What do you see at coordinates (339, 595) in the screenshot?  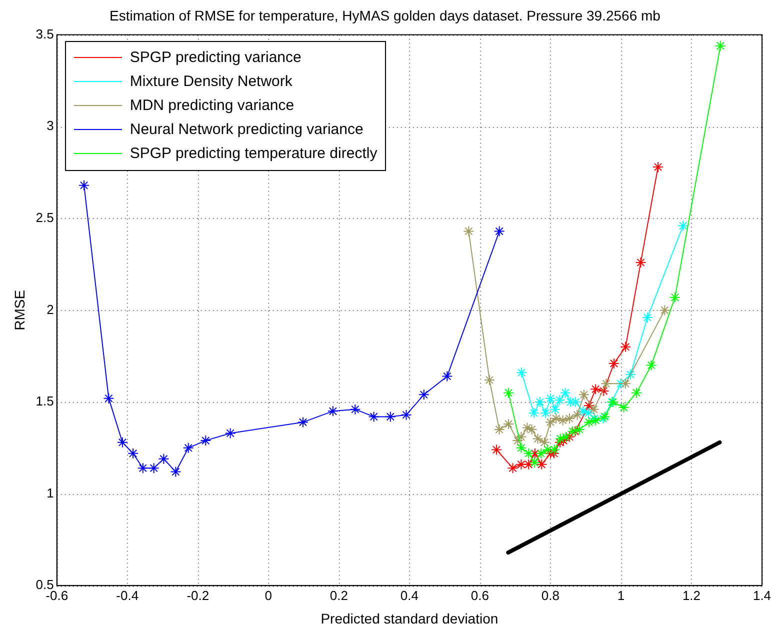 I see `x-tick-label: 0.2` at bounding box center [339, 595].